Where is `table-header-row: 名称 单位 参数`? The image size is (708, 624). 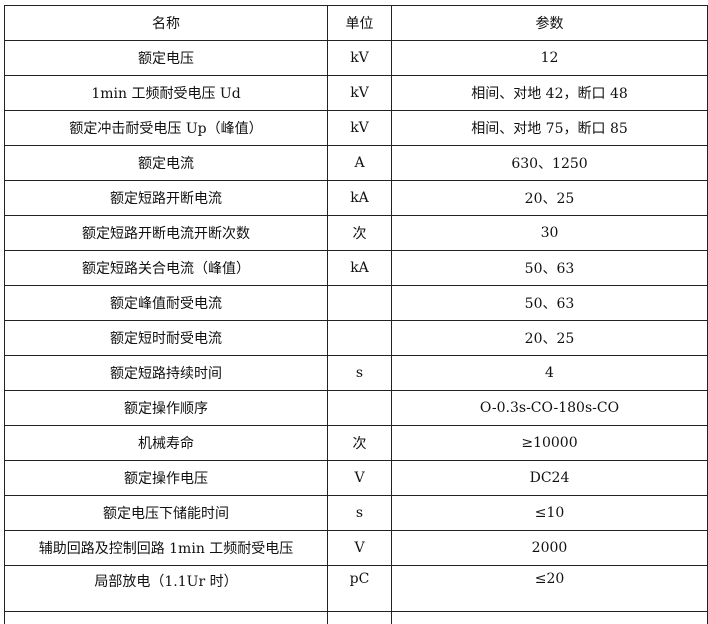 table-header-row: 名称 单位 参数 is located at coordinates (356, 23).